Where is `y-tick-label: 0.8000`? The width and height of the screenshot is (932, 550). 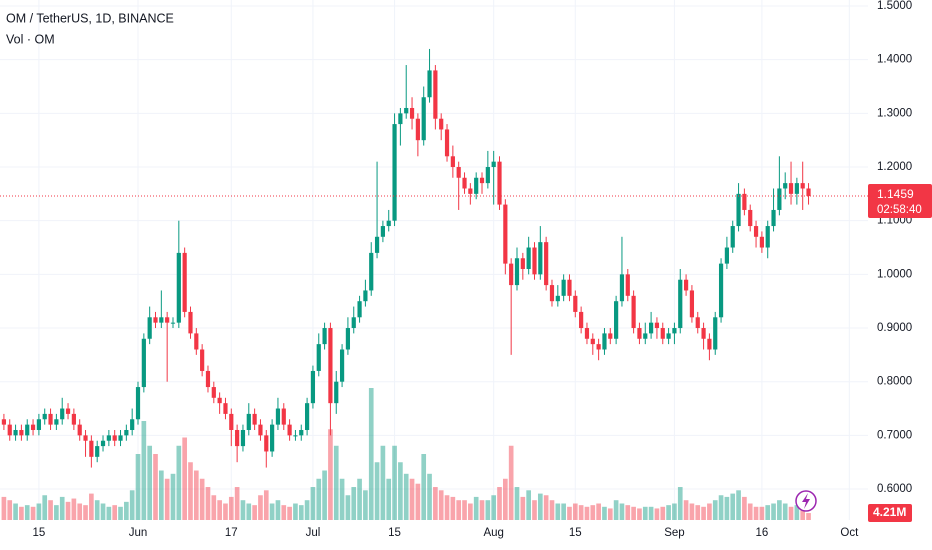
y-tick-label: 0.8000 is located at coordinates (894, 382).